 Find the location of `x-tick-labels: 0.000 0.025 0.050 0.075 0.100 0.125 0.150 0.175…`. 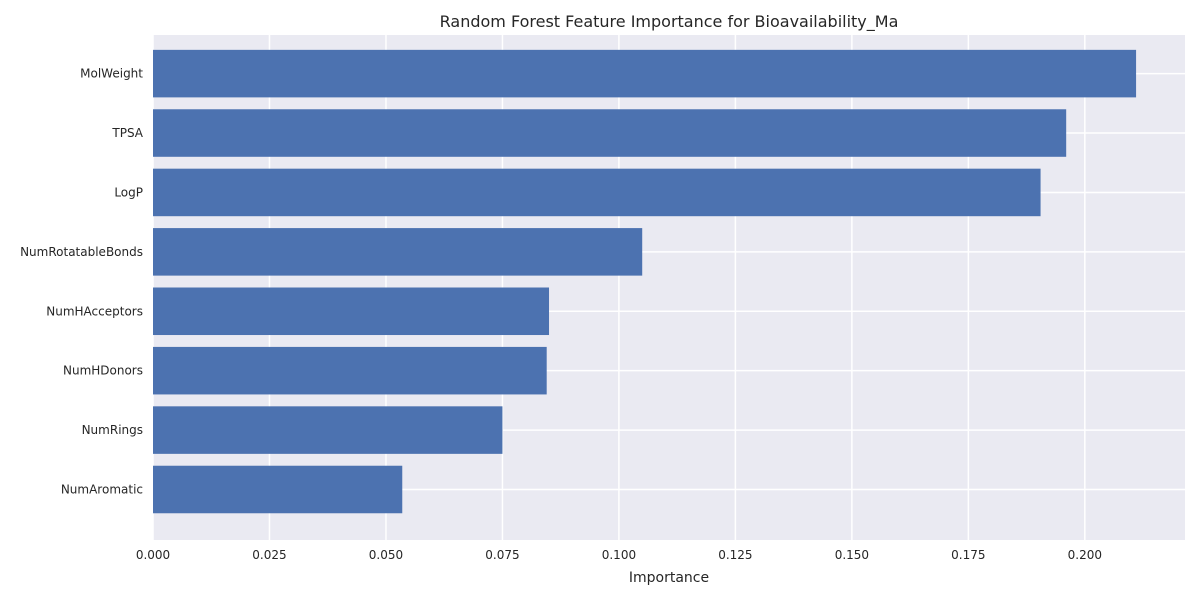

x-tick-labels: 0.000 0.025 0.050 0.075 0.100 0.125 0.150 0.175… is located at coordinates (619, 555).